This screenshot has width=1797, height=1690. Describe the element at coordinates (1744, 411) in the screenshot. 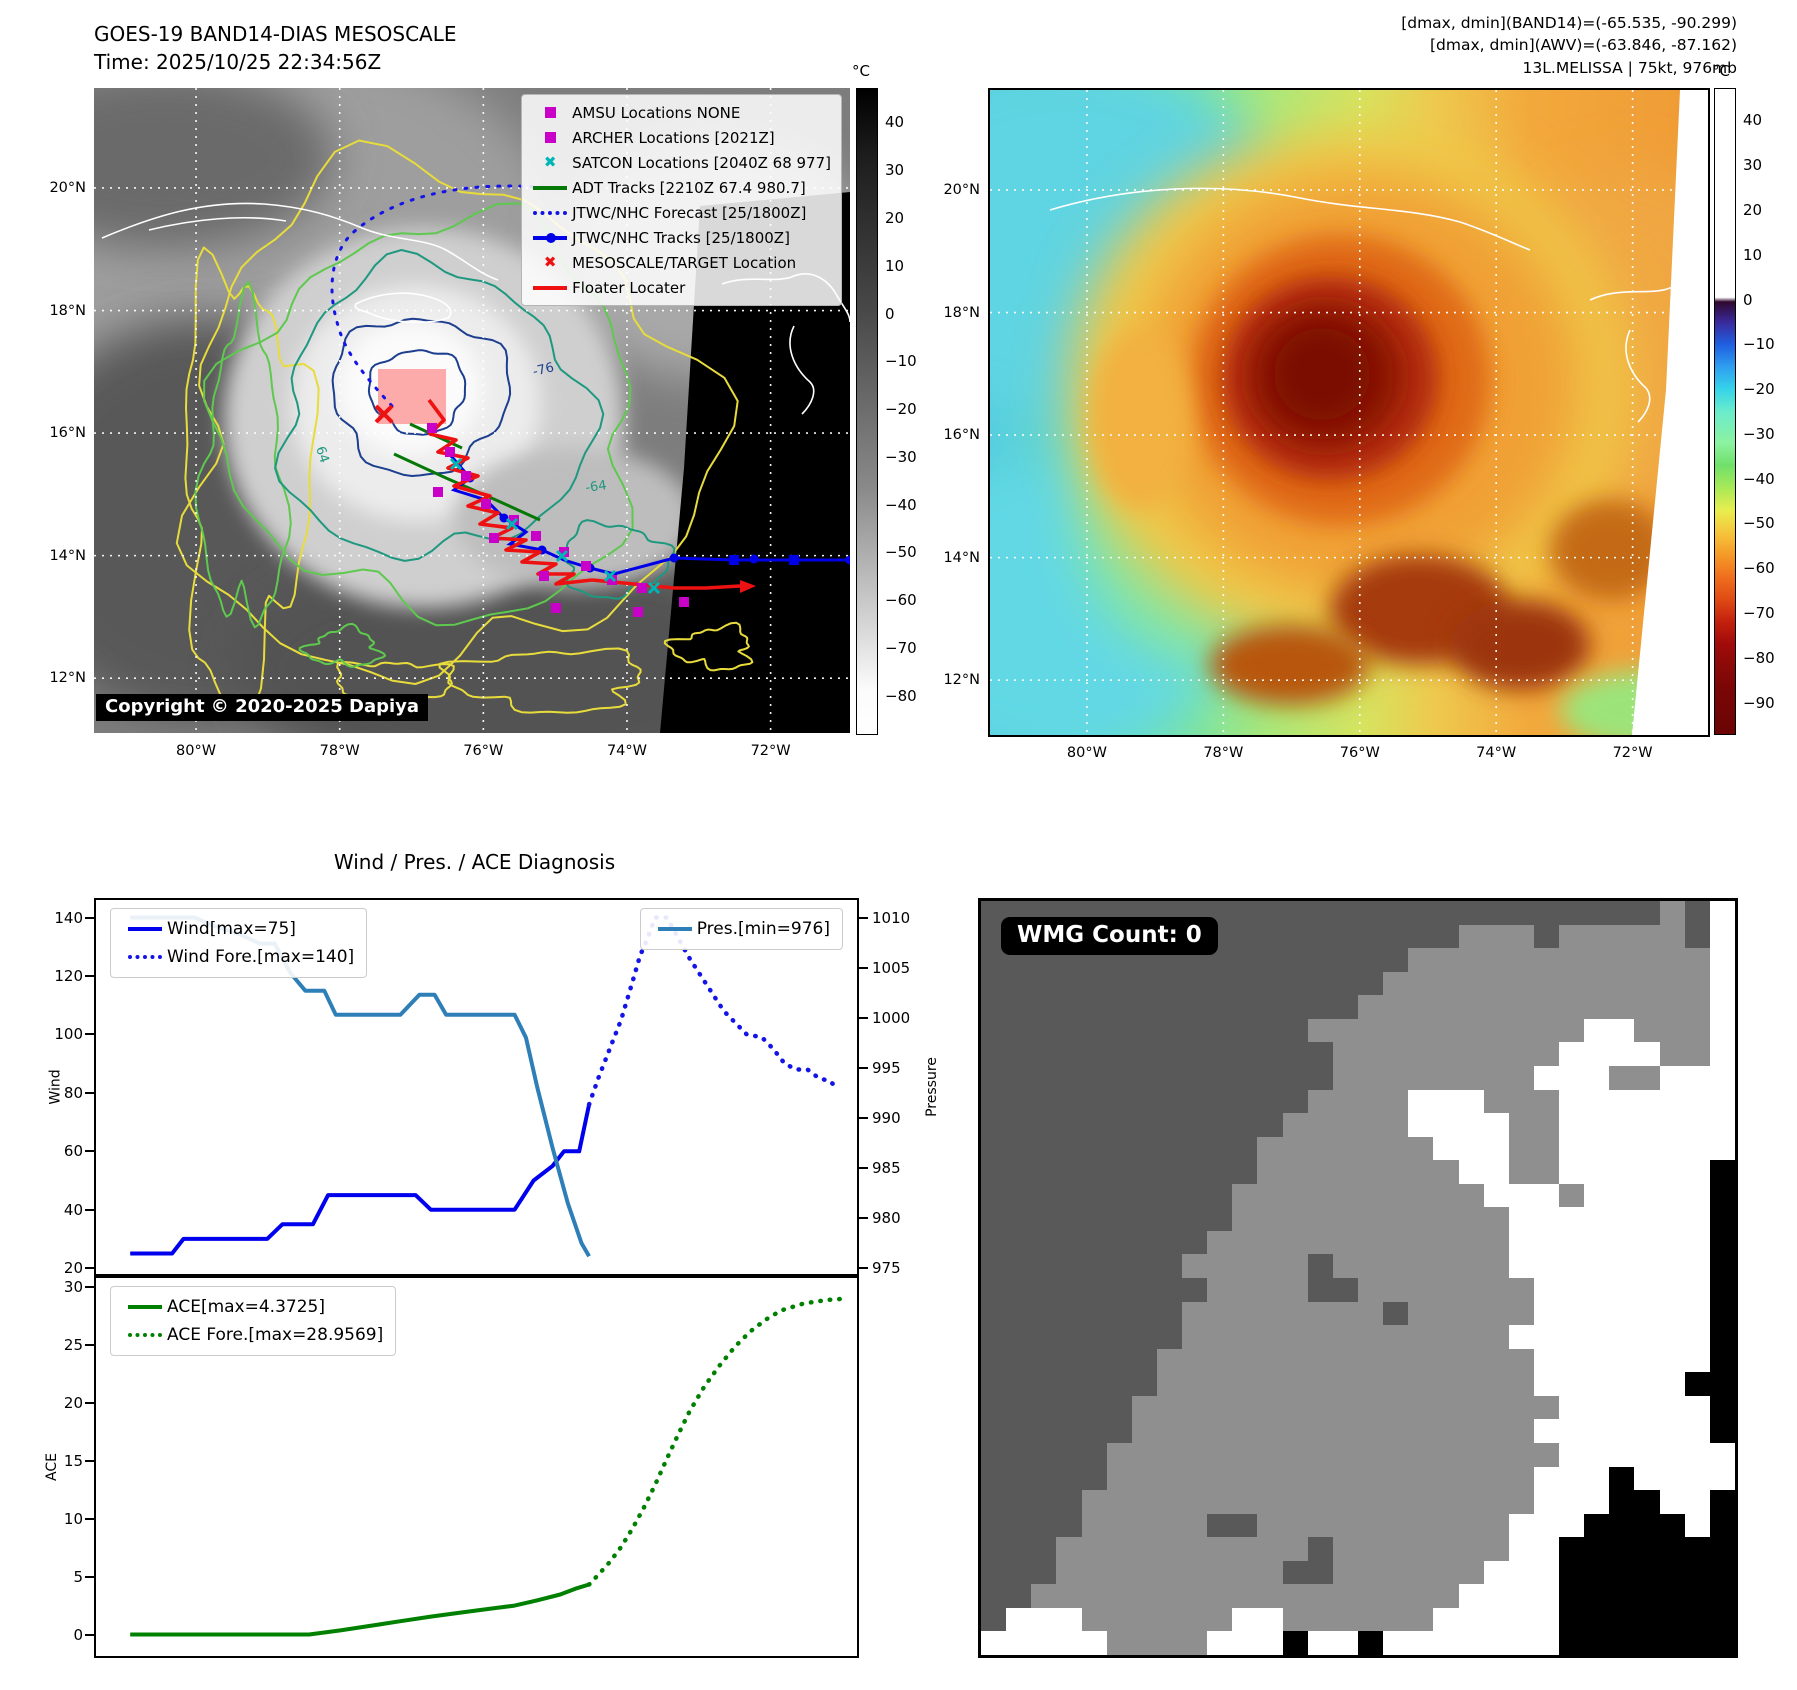

I see `awv-colorbar: 40 30 20 10 0 −10 −20 −30 −40 −50 −60 −70 −80 −90` at that location.